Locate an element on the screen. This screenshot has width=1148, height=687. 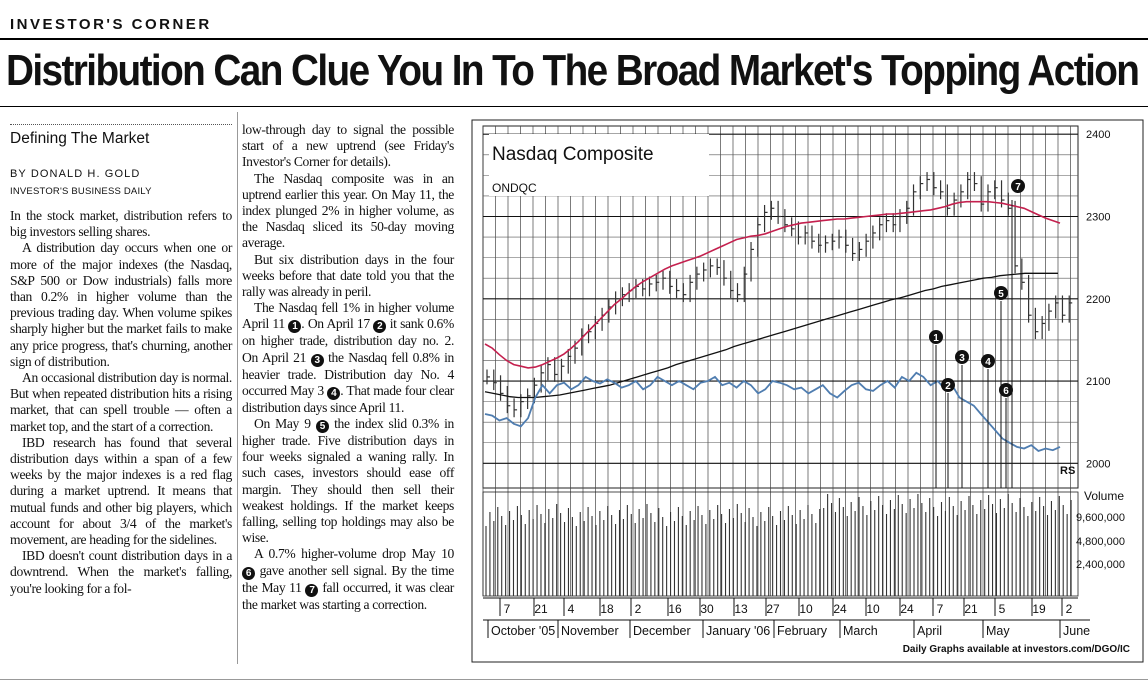
byline-org: INVESTOR'S BUSINESS DAILY is located at coordinates (81, 191).